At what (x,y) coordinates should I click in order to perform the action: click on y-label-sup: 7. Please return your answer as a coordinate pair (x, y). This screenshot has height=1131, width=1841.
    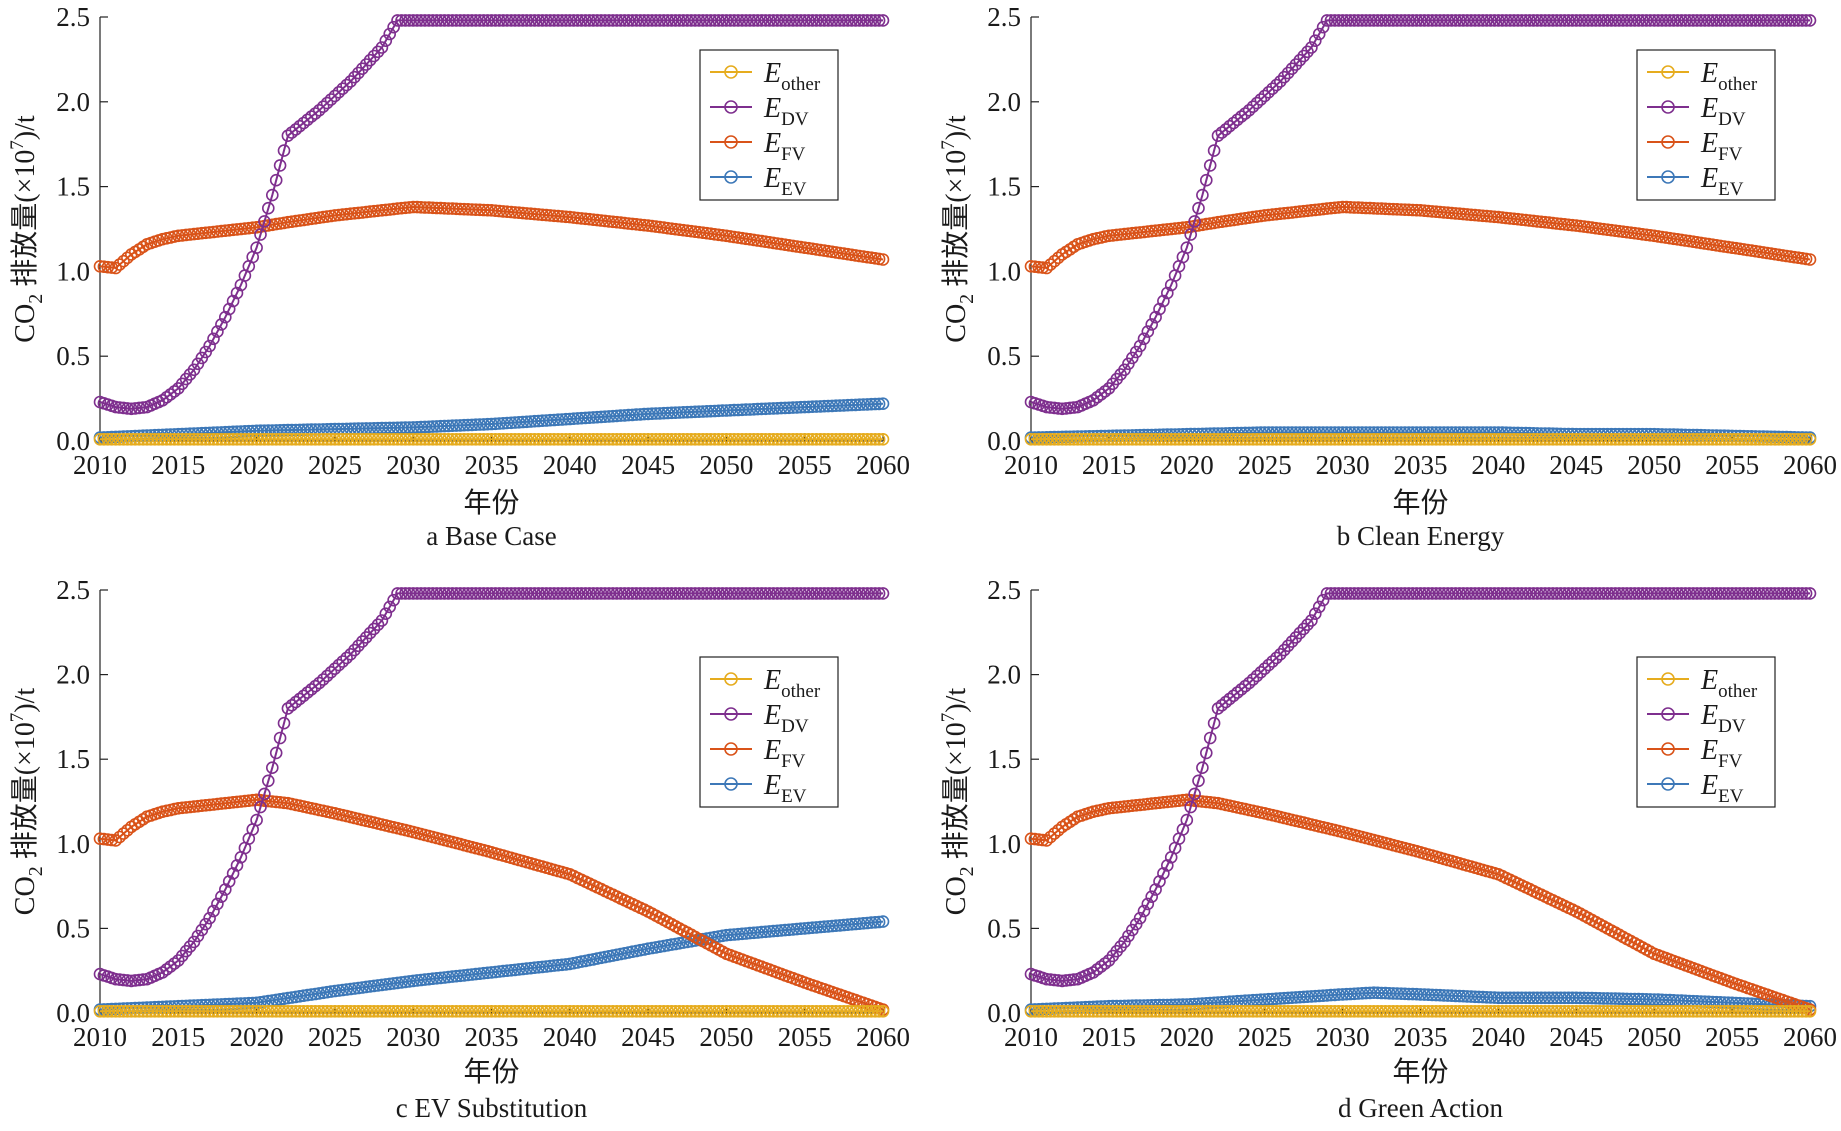
    Looking at the image, I should click on (17, 718).